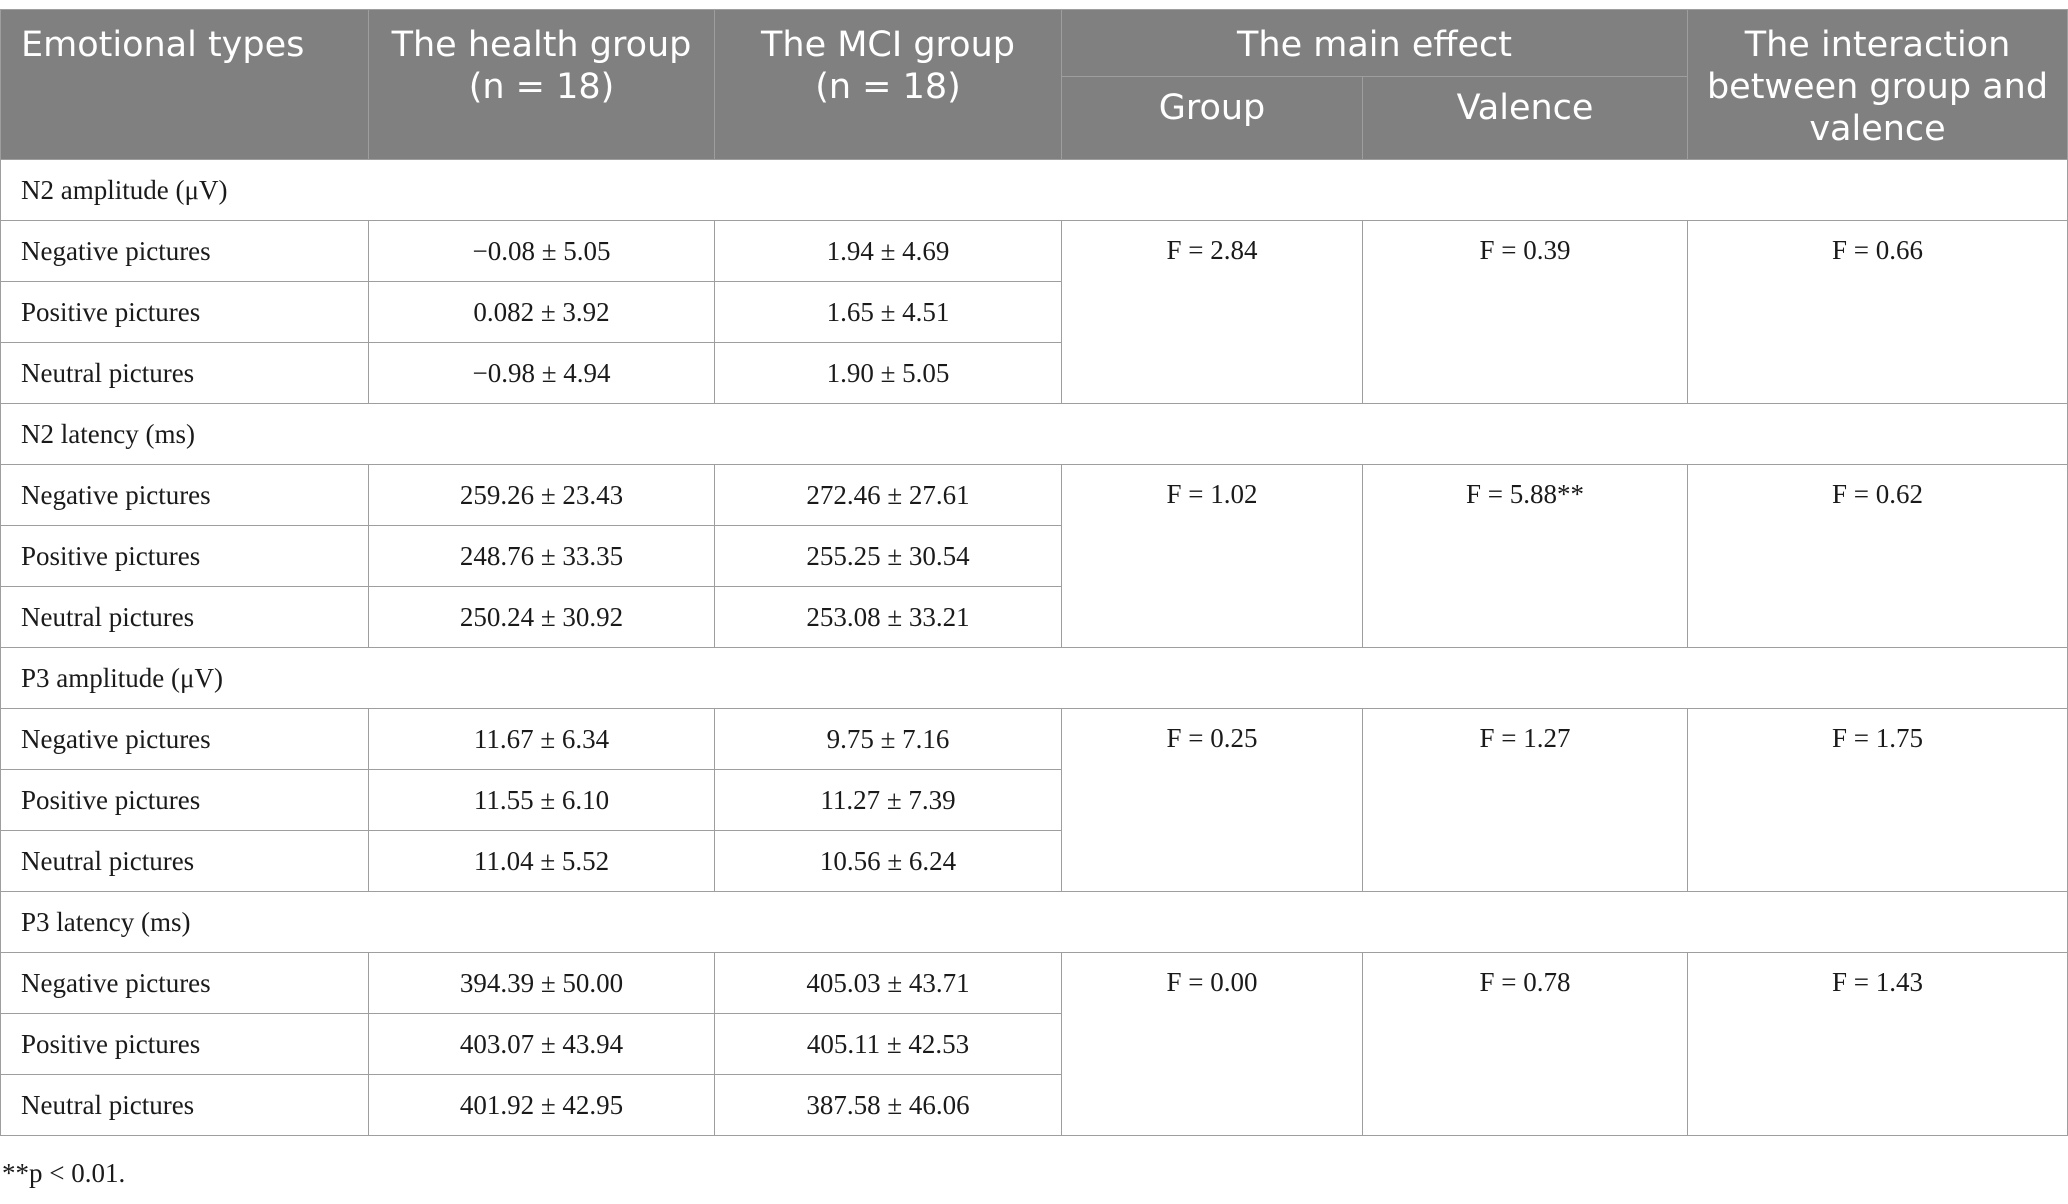  Describe the element at coordinates (541, 556) in the screenshot. I see `health-group-value: 248.76 ± 33.35` at that location.